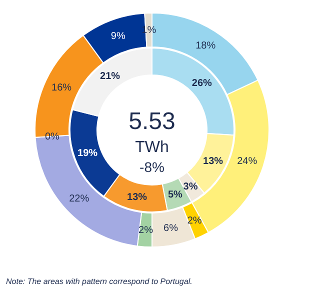 The height and width of the screenshot is (300, 309). I want to click on data-label: 24%, so click(247, 161).